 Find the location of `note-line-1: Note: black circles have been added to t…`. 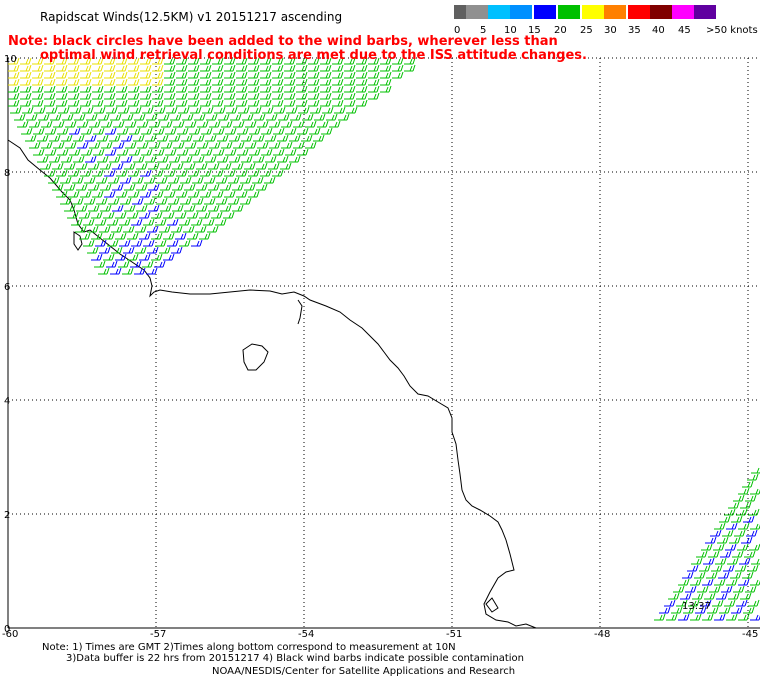

note-line-1: Note: black circles have been added to t… is located at coordinates (283, 41).